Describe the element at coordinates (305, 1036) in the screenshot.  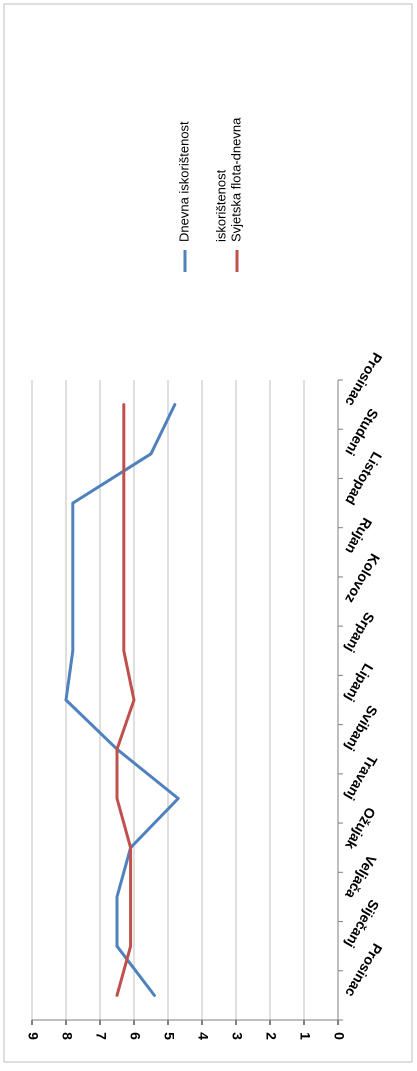
I see `y-tick-label: 1` at that location.